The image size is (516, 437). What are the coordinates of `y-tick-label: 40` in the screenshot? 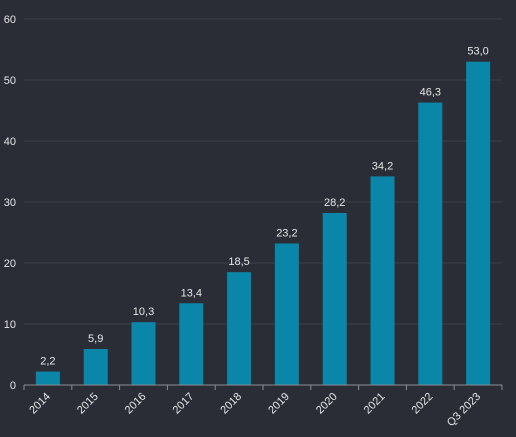 It's located at (10, 142).